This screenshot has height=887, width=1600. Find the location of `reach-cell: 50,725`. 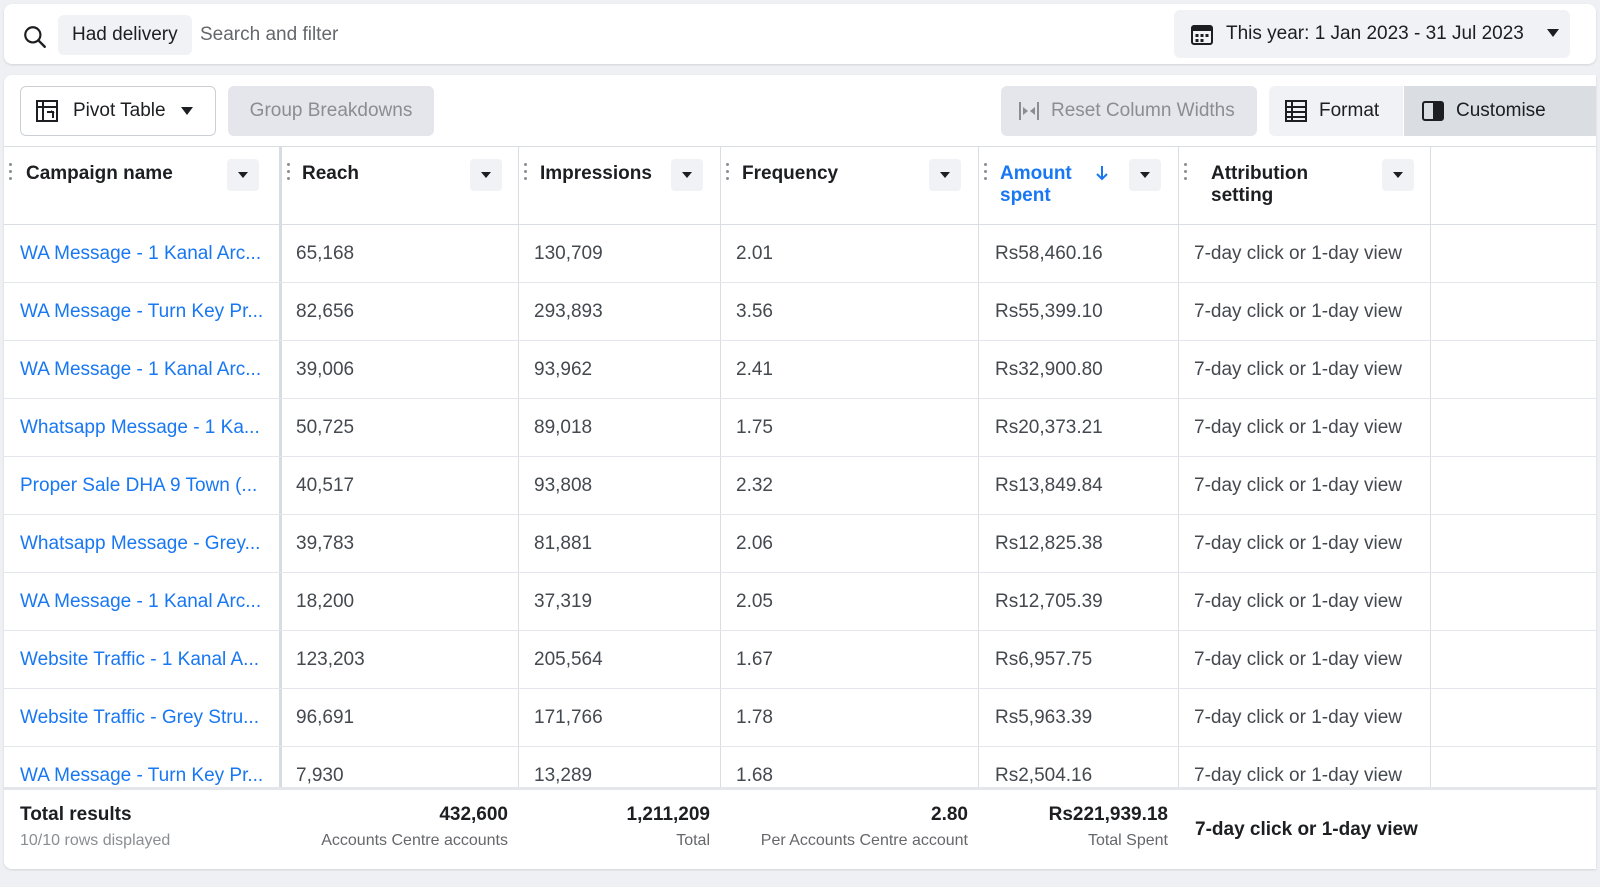

reach-cell: 50,725 is located at coordinates (325, 427).